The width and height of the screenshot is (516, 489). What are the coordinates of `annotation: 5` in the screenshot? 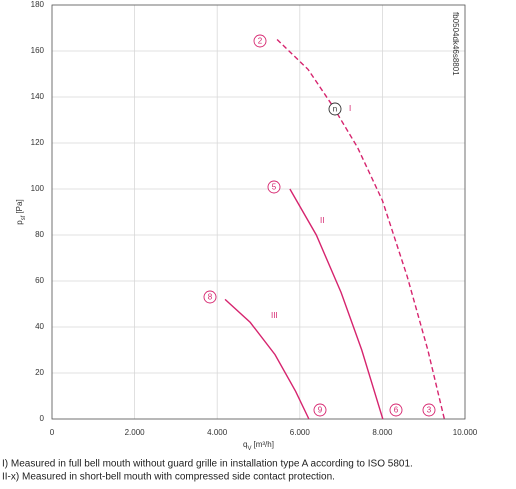 It's located at (274, 187).